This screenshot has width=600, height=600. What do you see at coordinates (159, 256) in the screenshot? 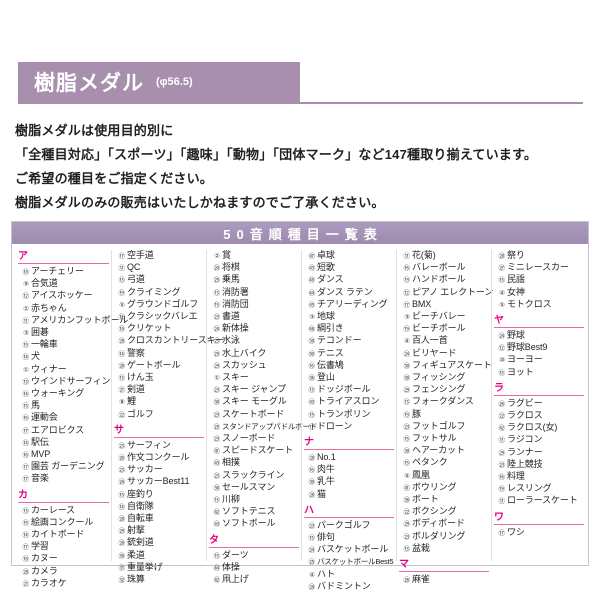
I see `category-list-item: ⑰ 空手道` at bounding box center [159, 256].